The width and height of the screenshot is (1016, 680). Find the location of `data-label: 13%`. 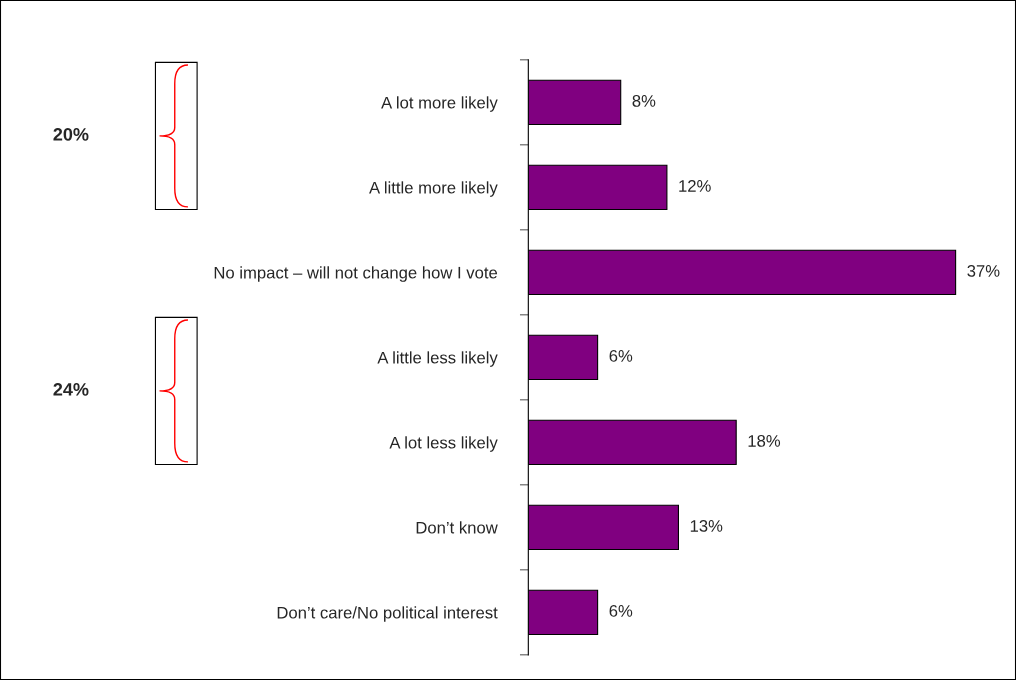

data-label: 13% is located at coordinates (706, 526).